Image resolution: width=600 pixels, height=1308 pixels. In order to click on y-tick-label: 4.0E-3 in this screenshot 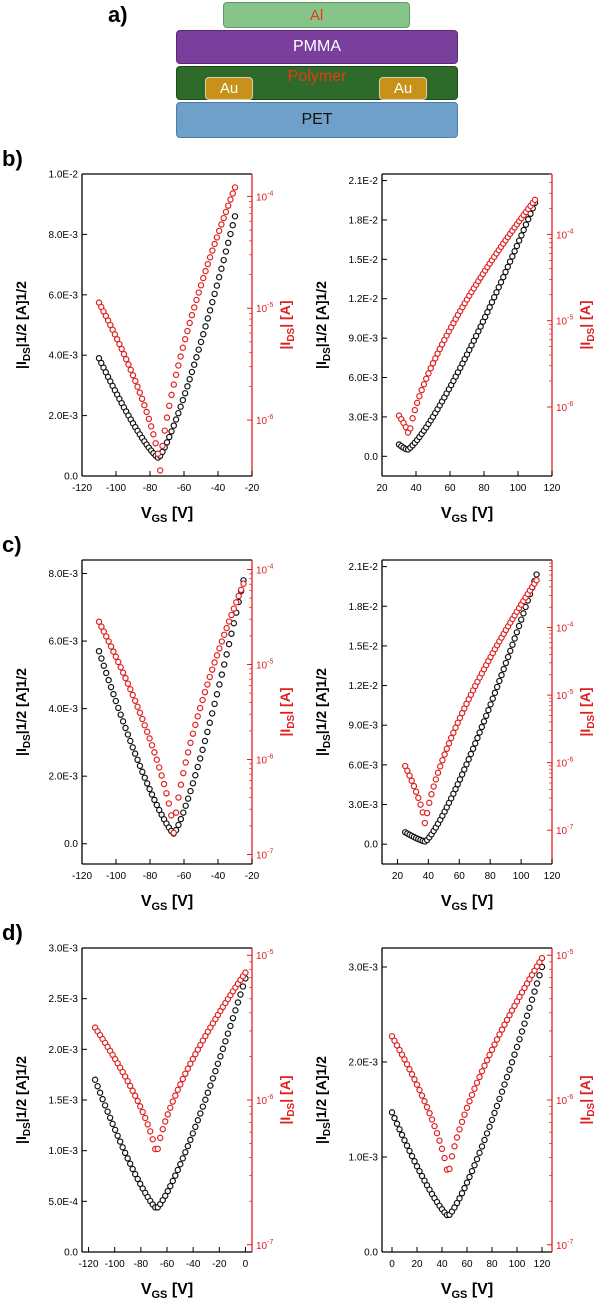, I will do `click(64, 709)`.